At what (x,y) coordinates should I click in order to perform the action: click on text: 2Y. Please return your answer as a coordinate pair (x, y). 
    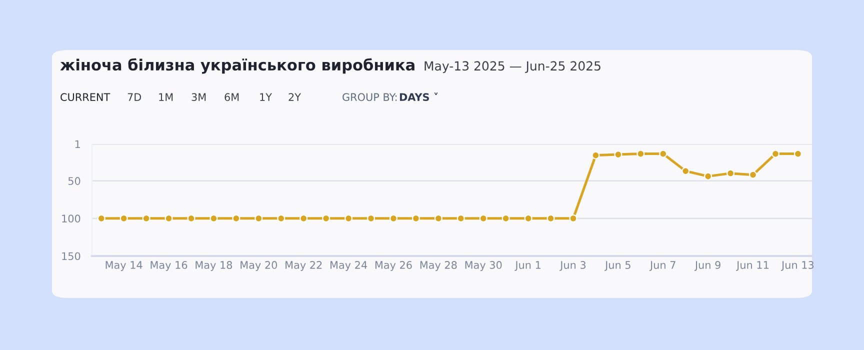
    Looking at the image, I should click on (295, 97).